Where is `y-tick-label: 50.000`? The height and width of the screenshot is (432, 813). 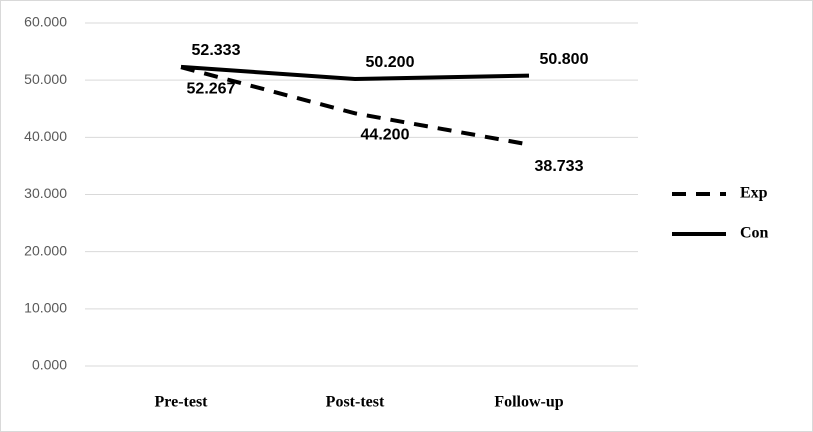
y-tick-label: 50.000 is located at coordinates (45, 79).